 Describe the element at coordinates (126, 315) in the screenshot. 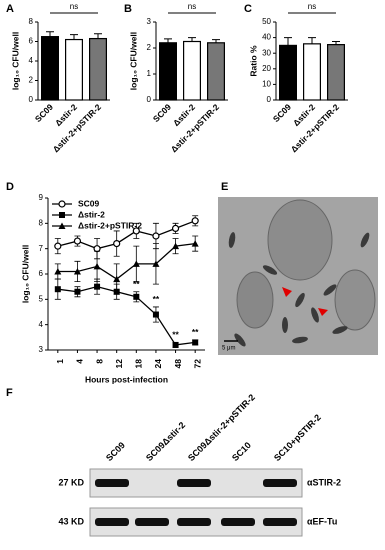

I see `series-line` at that location.